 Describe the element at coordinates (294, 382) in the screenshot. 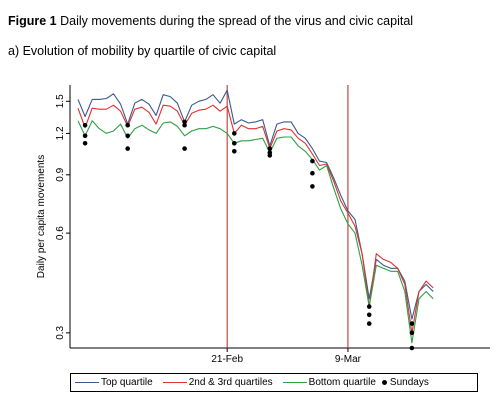

I see `legend-swatch-bottom` at that location.